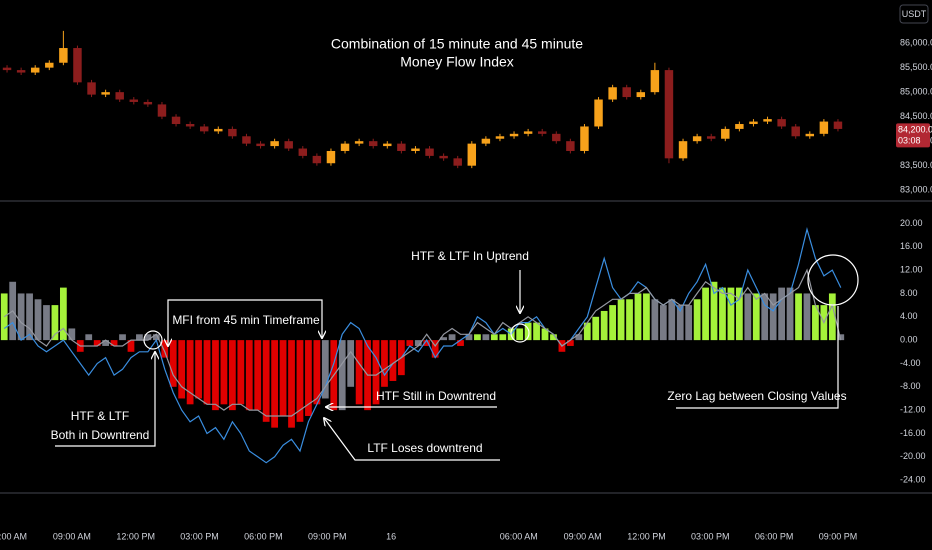 The width and height of the screenshot is (932, 550). Describe the element at coordinates (914, 14) in the screenshot. I see `currency-box` at that location.